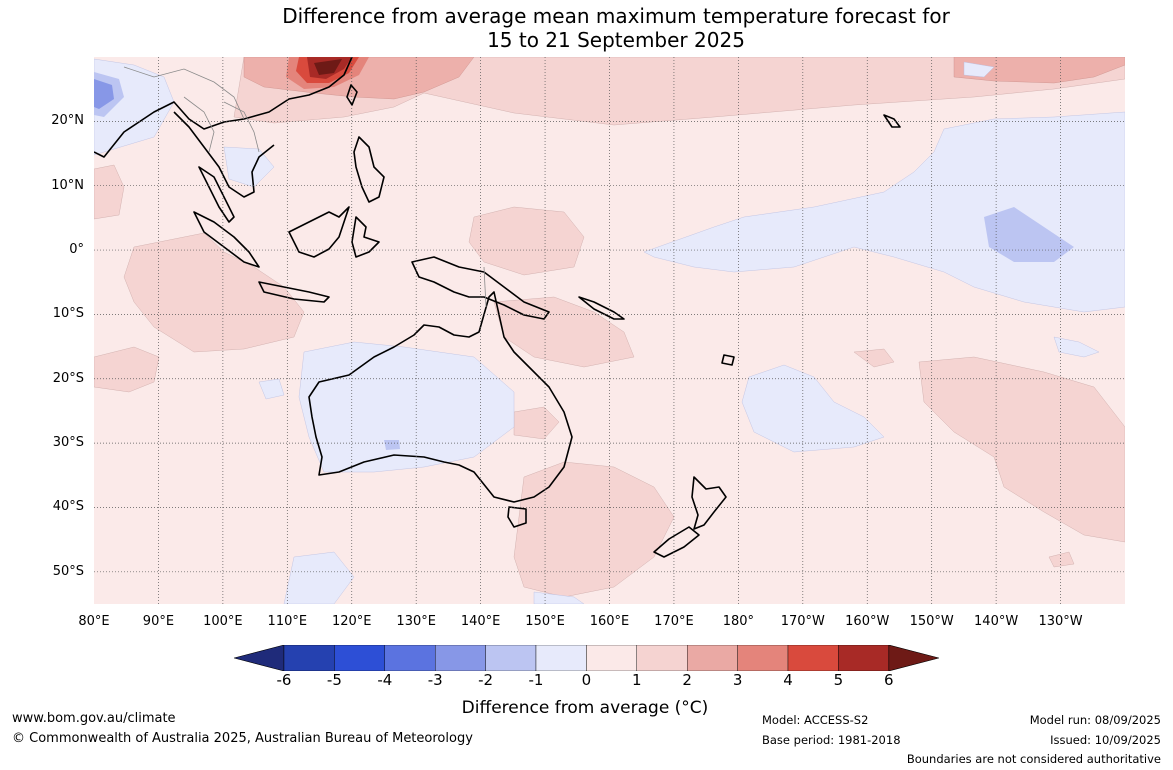 This screenshot has height=770, width=1173. Describe the element at coordinates (76, 250) in the screenshot. I see `lat-label: 0°` at that location.